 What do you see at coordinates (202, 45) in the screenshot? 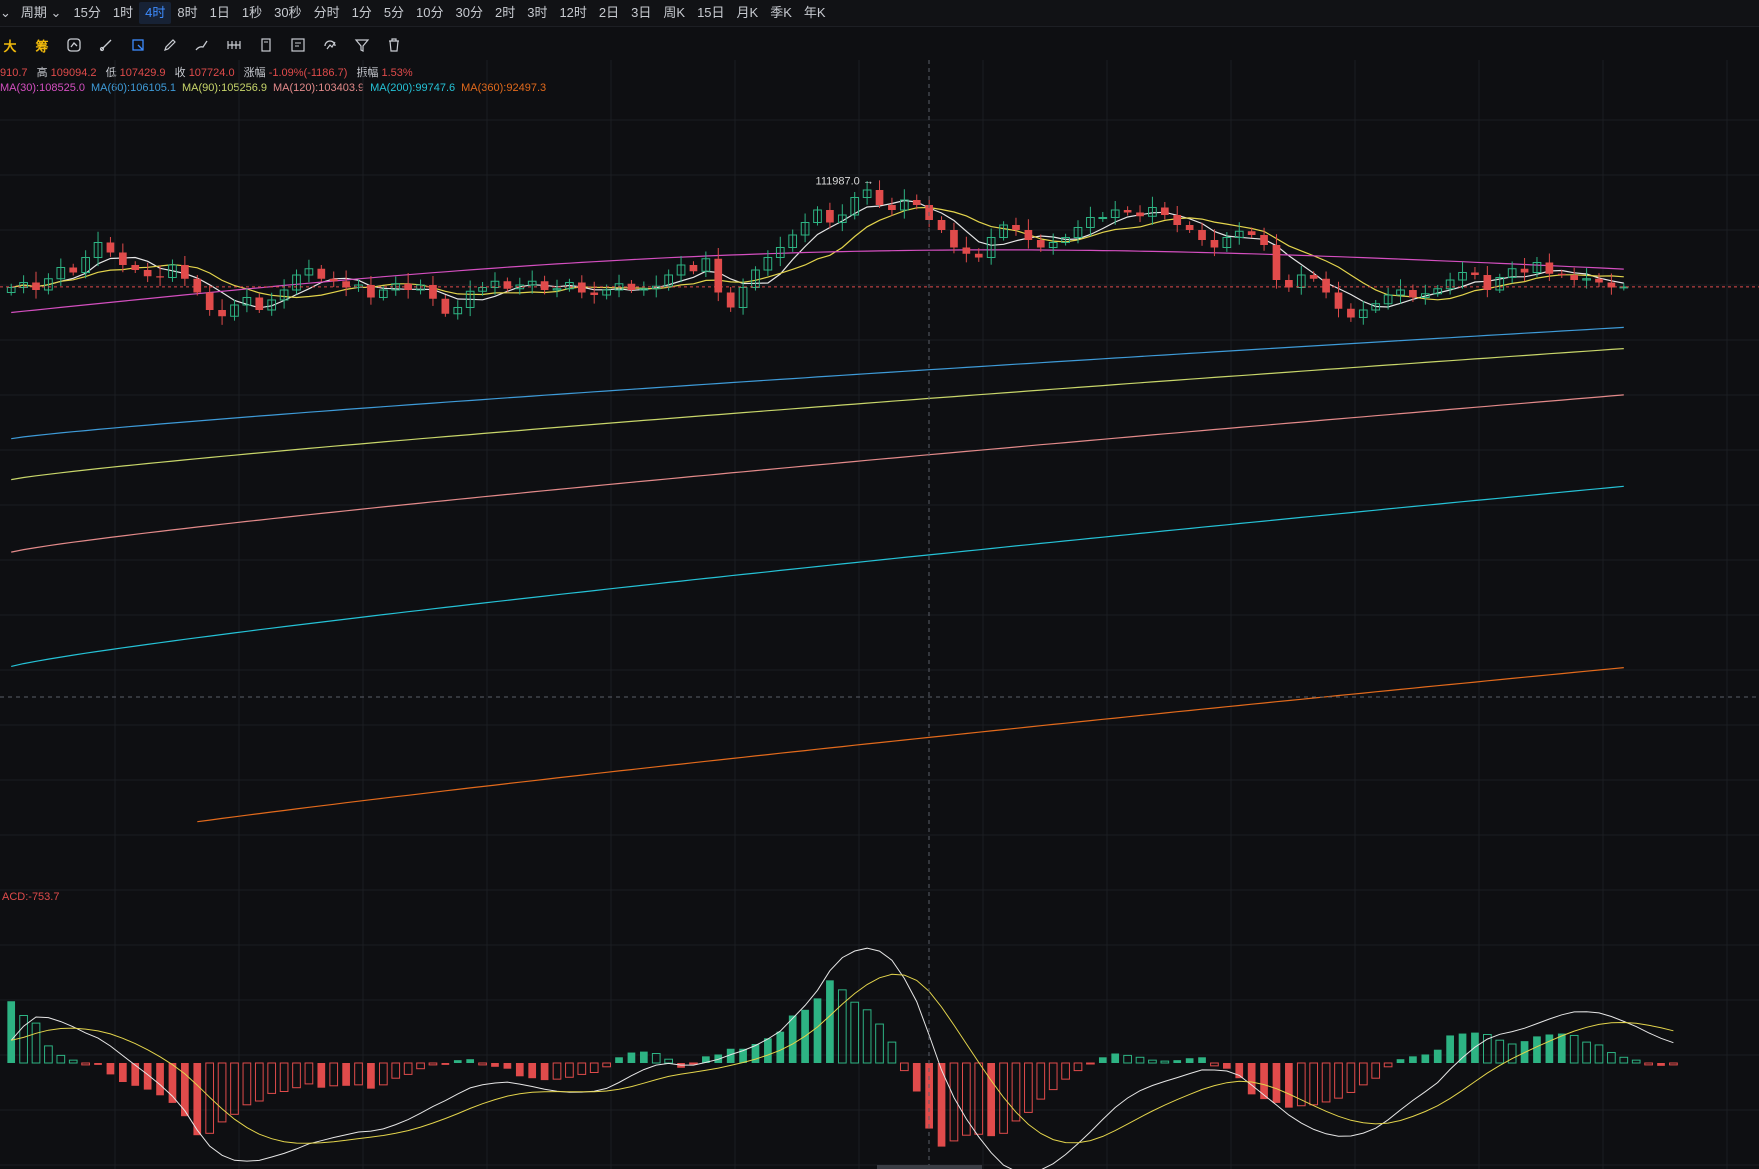
I see `brush-icon` at bounding box center [202, 45].